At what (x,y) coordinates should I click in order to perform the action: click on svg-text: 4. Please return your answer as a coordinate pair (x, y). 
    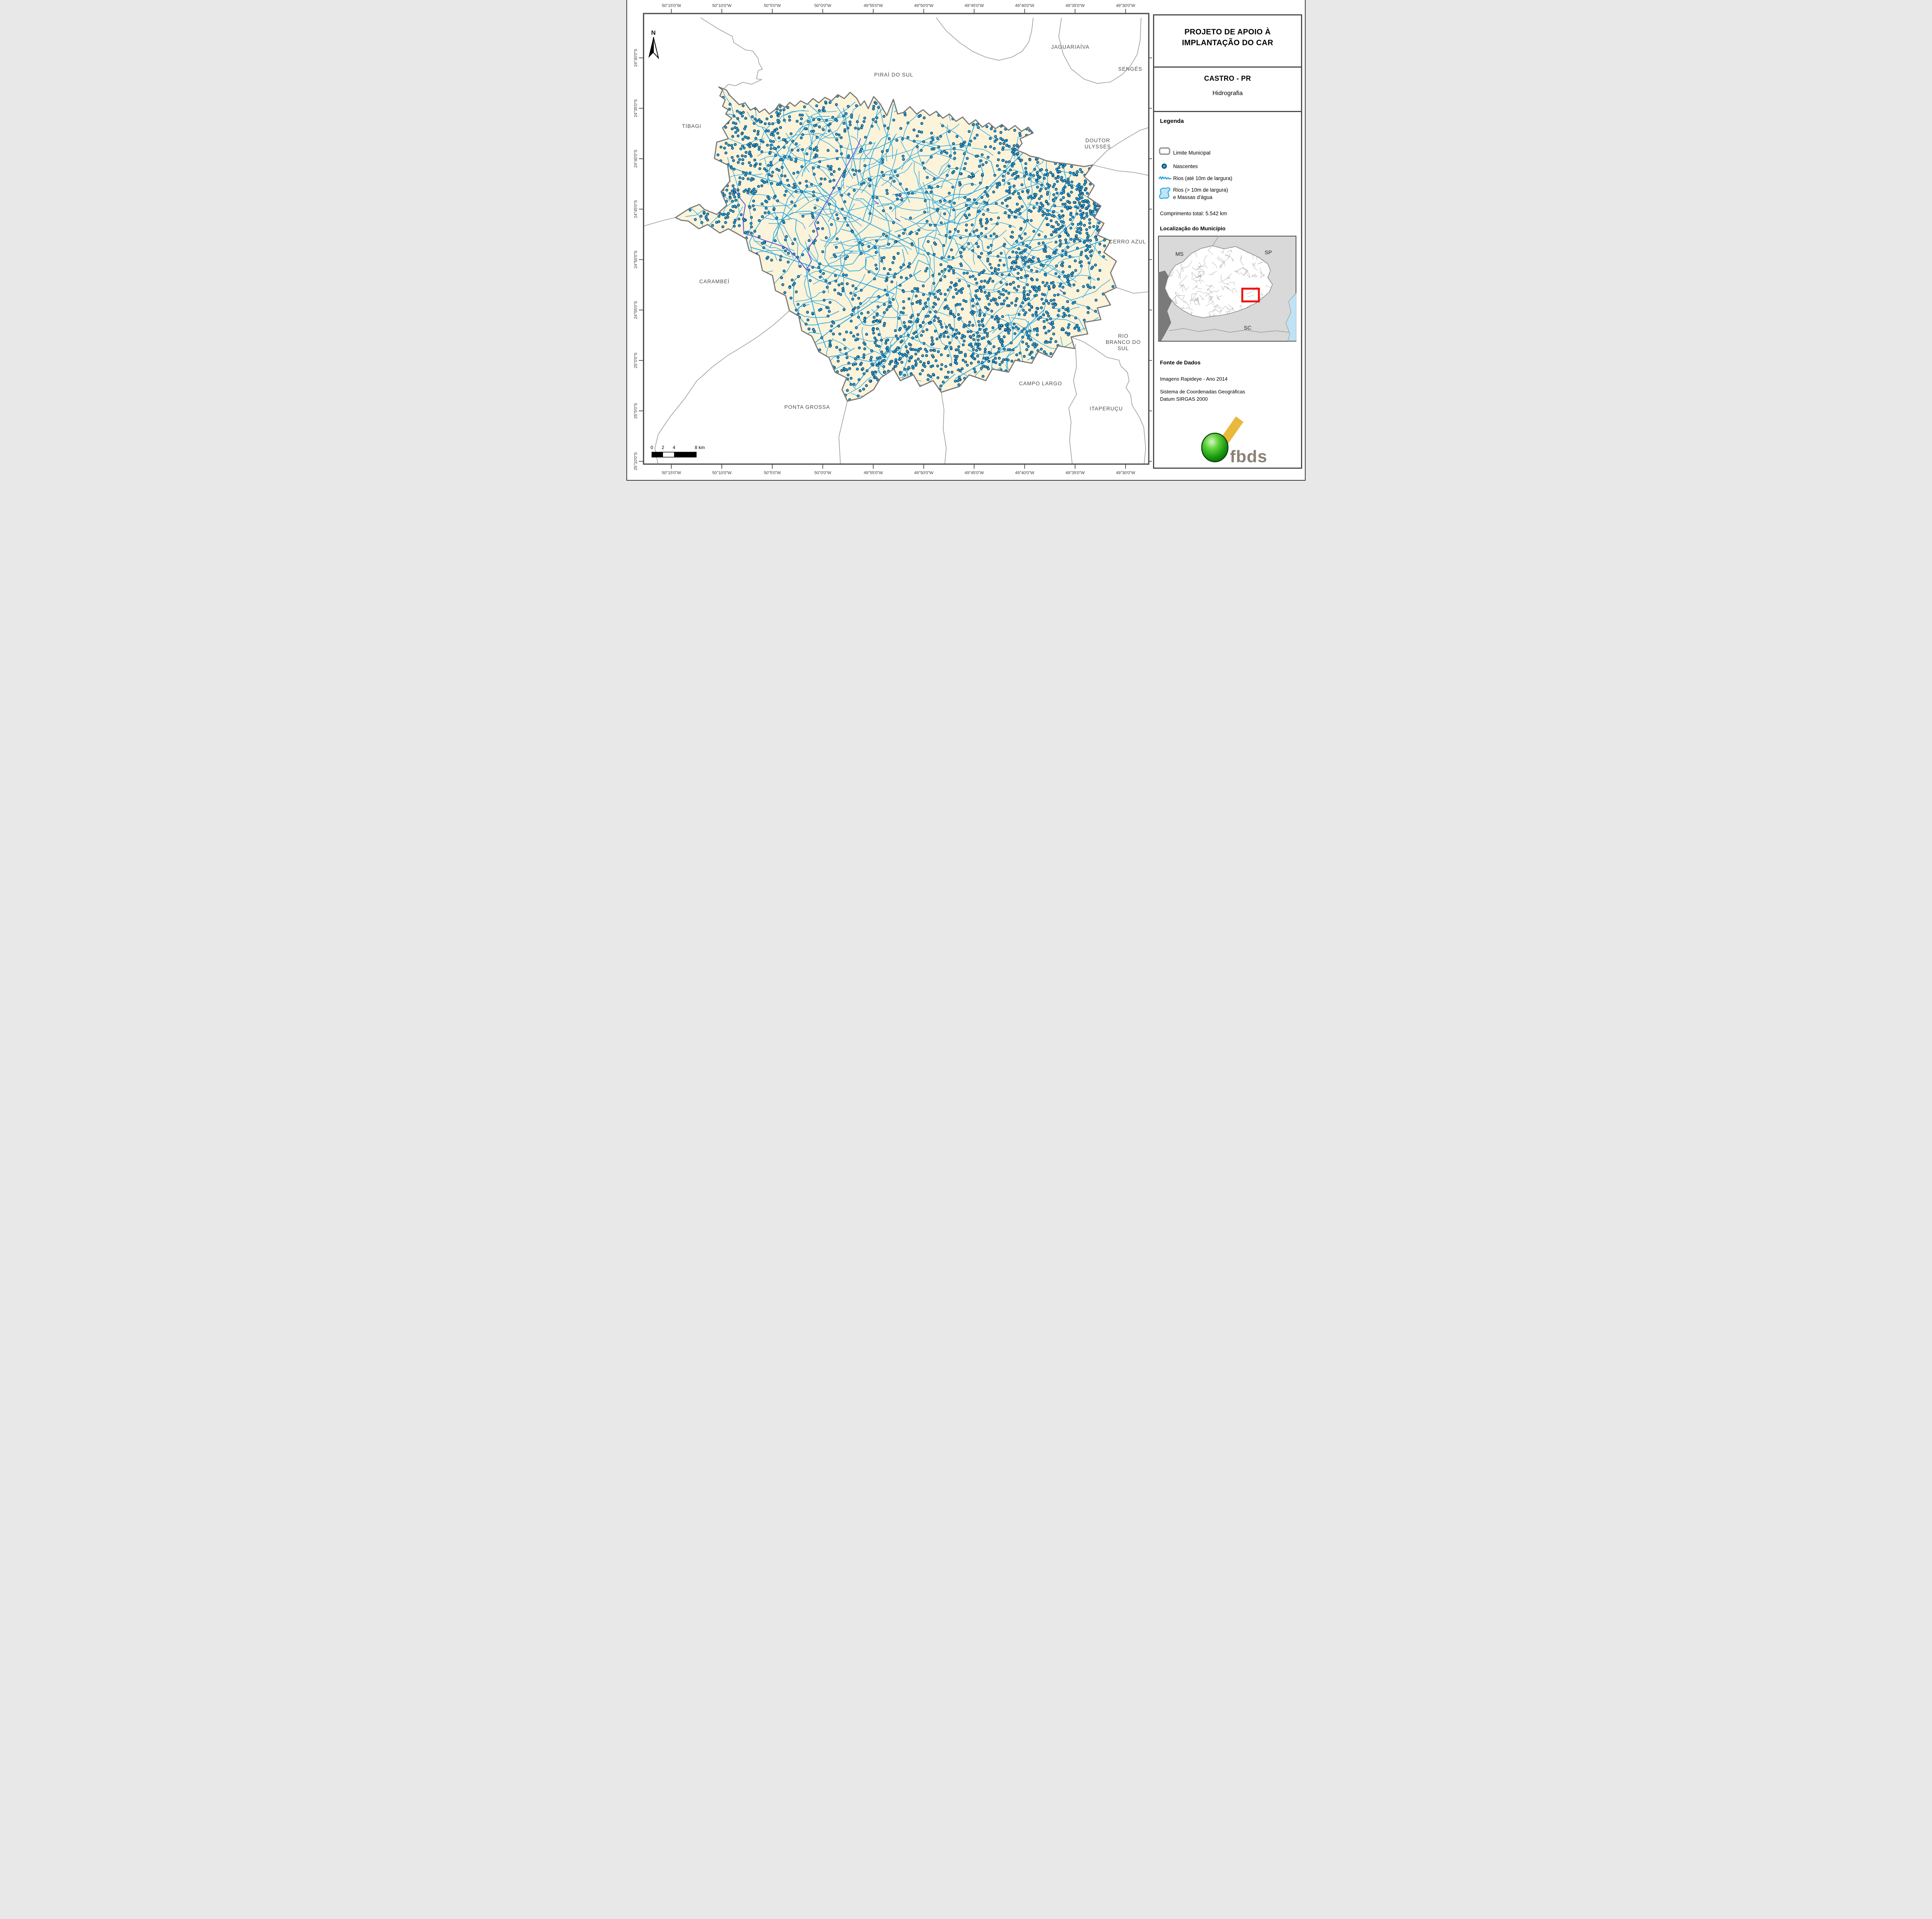
    Looking at the image, I should click on (674, 447).